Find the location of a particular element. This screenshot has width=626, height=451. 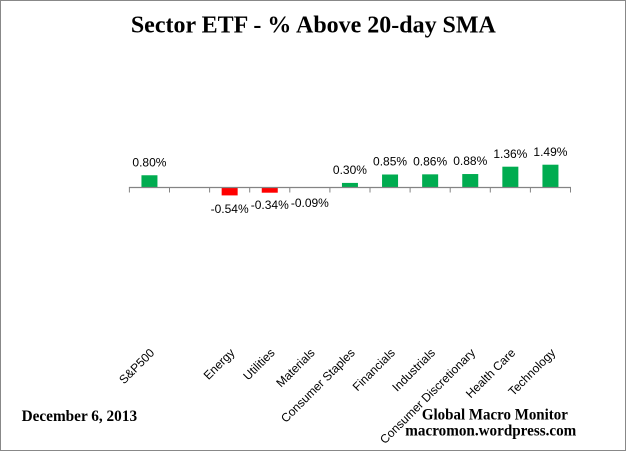

svg-text: -0.09% is located at coordinates (310, 203).